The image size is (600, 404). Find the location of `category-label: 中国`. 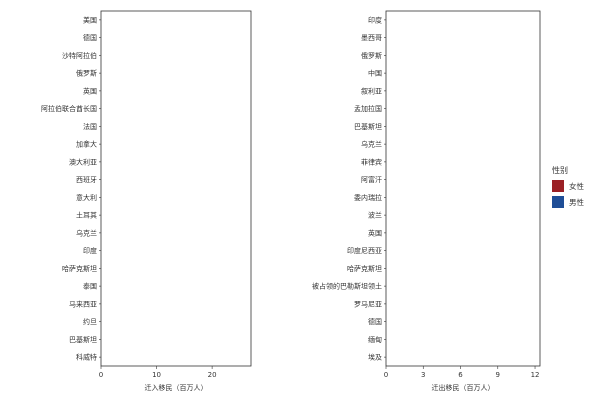

category-label: 中国 is located at coordinates (375, 73).